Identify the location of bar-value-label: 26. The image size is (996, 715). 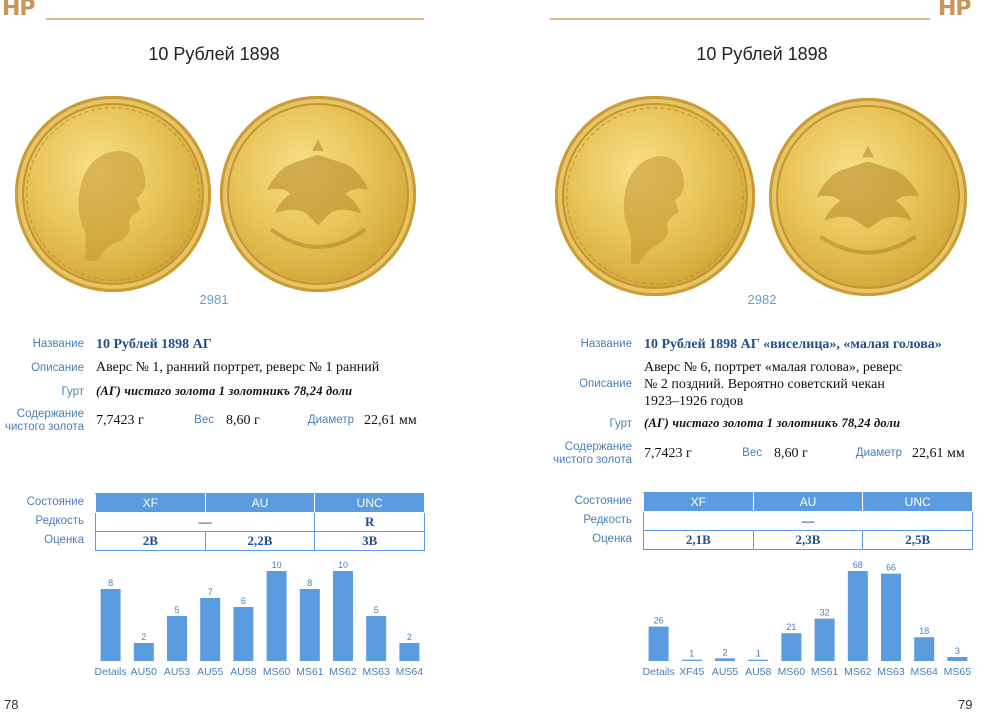
(659, 621).